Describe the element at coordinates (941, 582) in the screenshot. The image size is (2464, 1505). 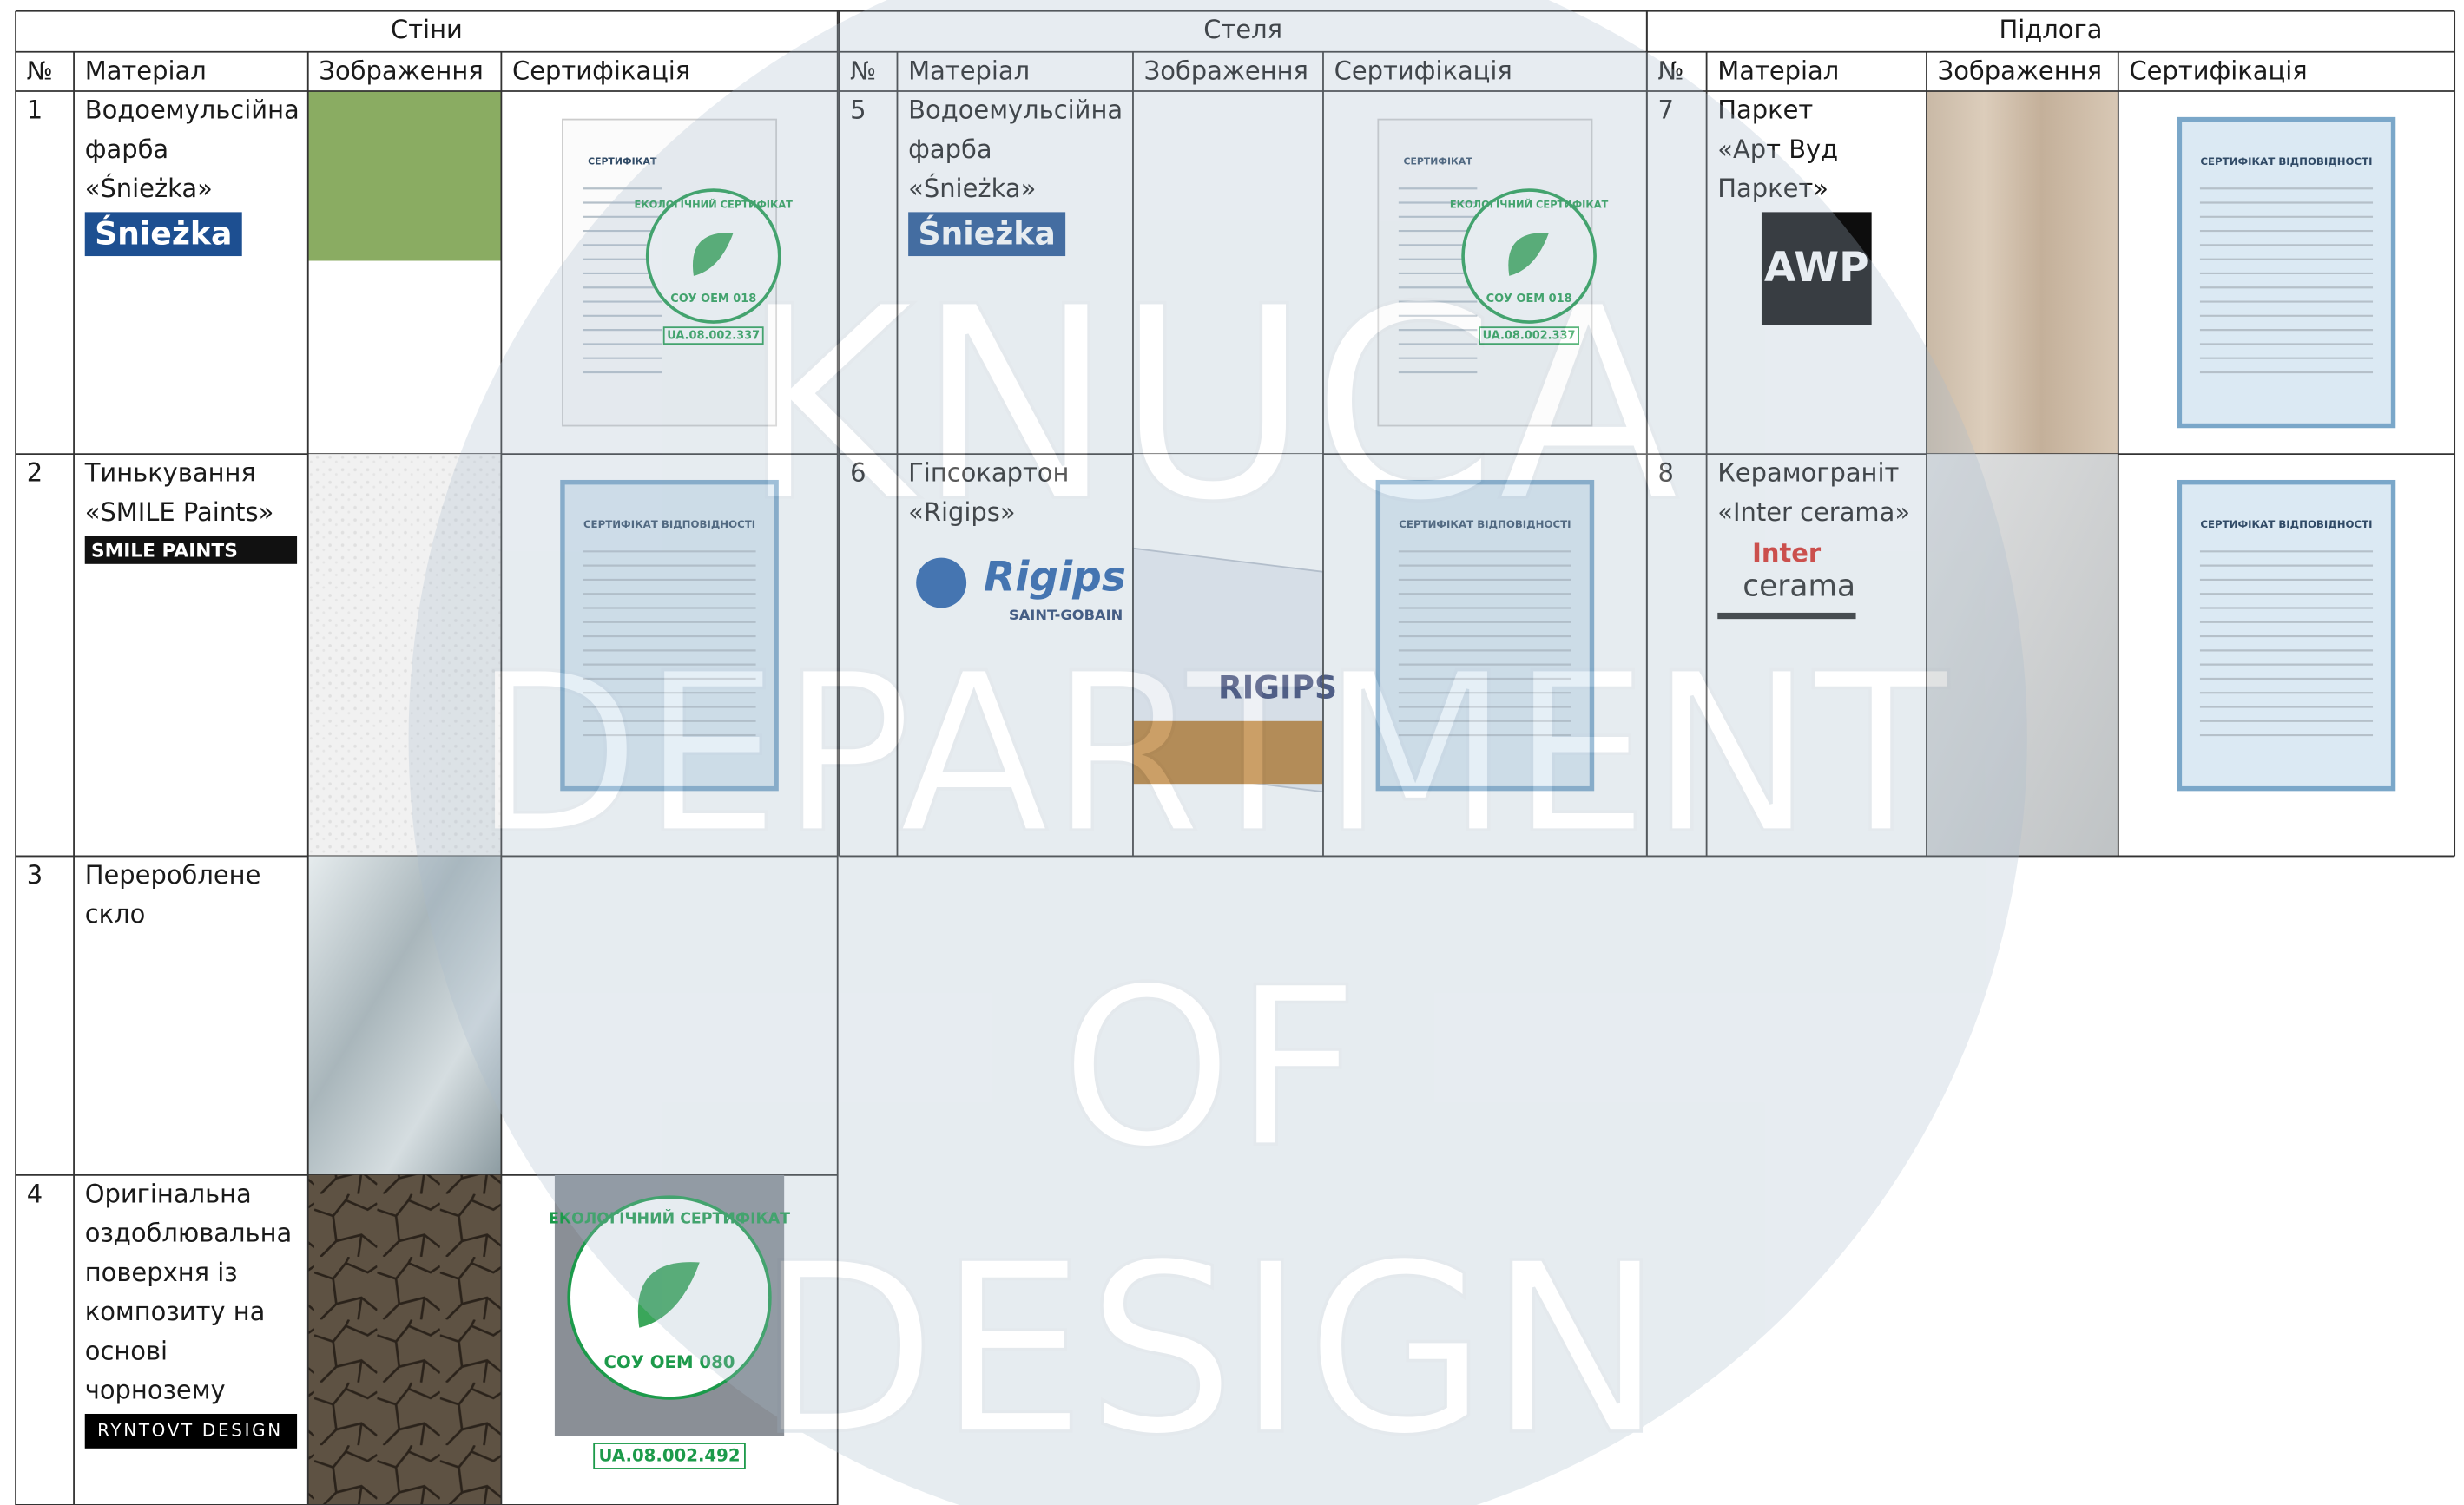
I see `logo-globe` at that location.